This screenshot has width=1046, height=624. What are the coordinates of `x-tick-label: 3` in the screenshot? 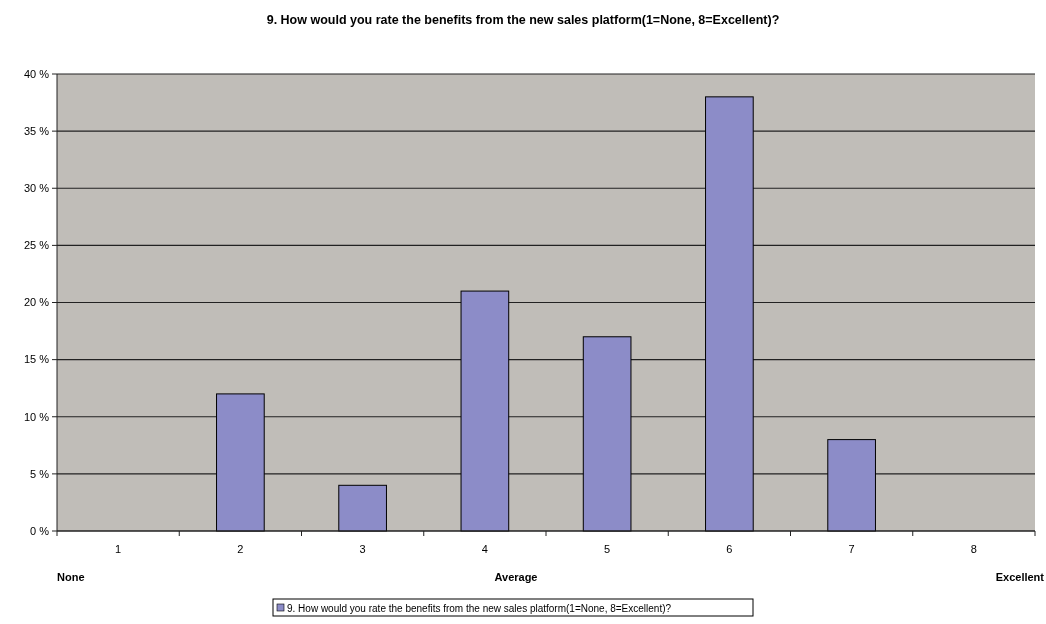 It's located at (362, 549).